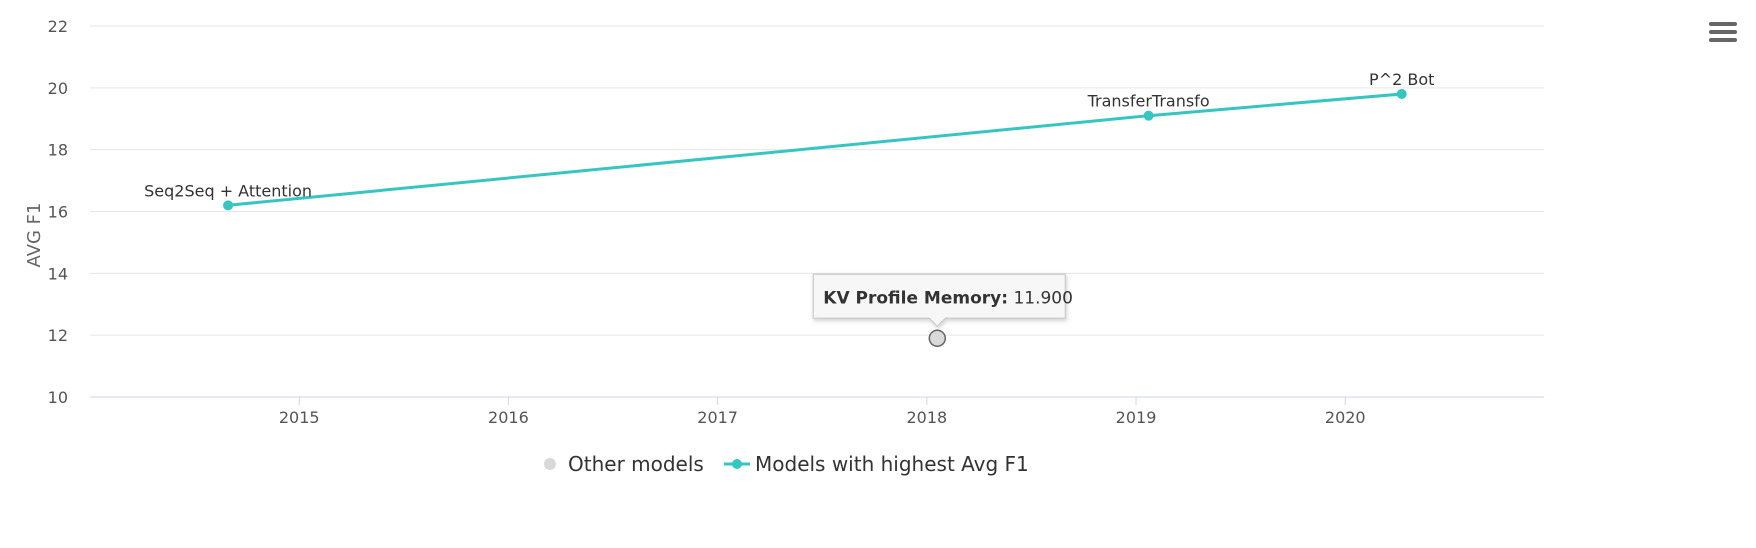  Describe the element at coordinates (822, 412) in the screenshot. I see `x-axis: 2015 2016 2017 2018 2019 2020` at that location.